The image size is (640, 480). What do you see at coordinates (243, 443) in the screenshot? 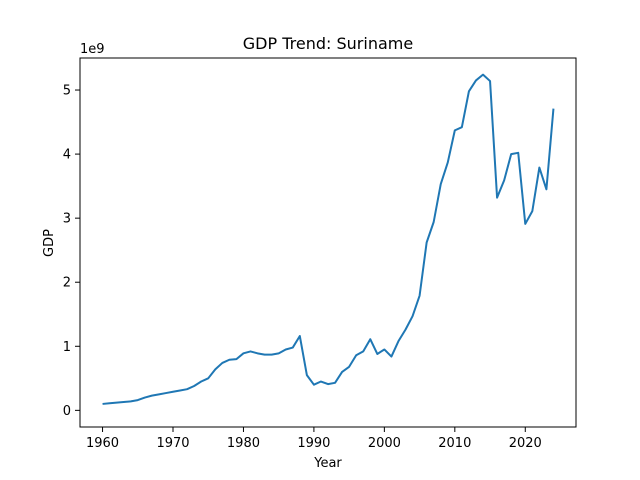
I see `x-tick-label: 1980` at bounding box center [243, 443].